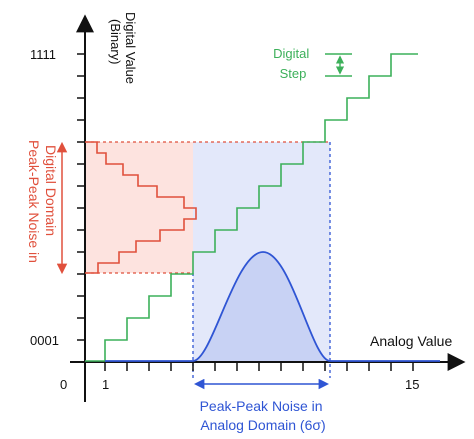 The image size is (474, 439). I want to click on x-axis-label: Analog Value, so click(411, 341).